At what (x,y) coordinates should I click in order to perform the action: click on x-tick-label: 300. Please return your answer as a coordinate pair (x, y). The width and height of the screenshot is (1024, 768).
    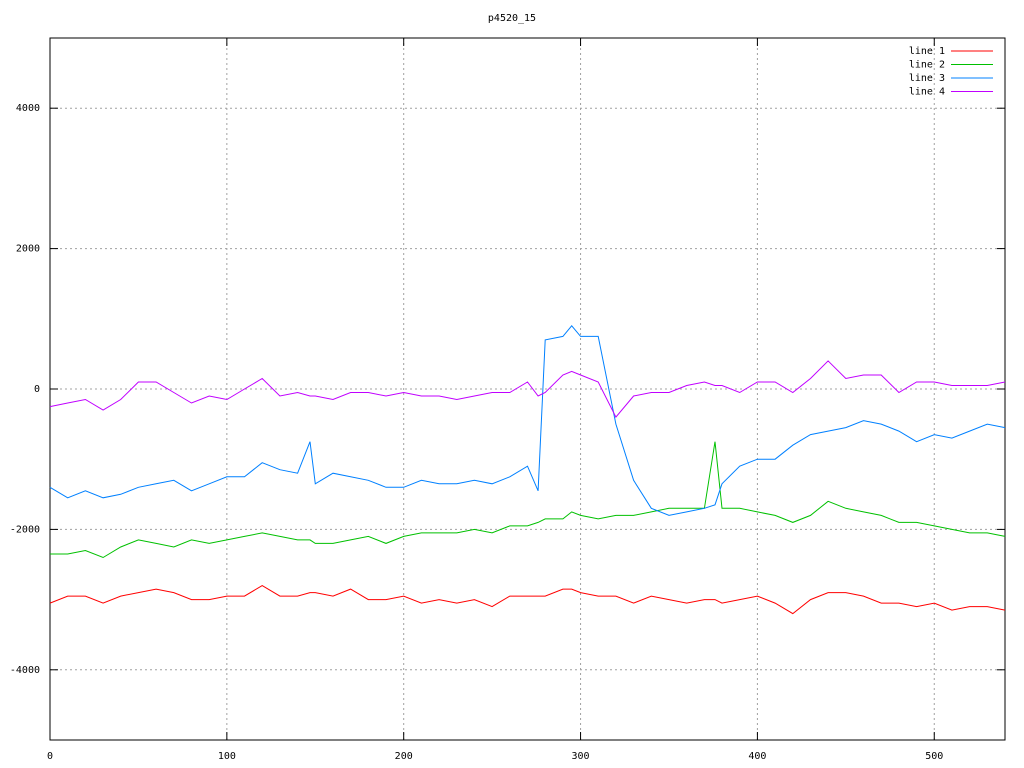
    Looking at the image, I should click on (581, 756).